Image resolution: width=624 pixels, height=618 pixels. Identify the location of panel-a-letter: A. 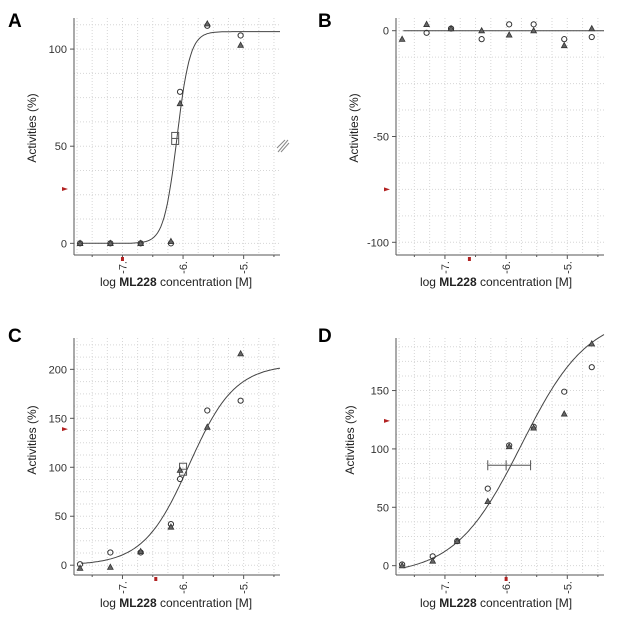
(15, 21).